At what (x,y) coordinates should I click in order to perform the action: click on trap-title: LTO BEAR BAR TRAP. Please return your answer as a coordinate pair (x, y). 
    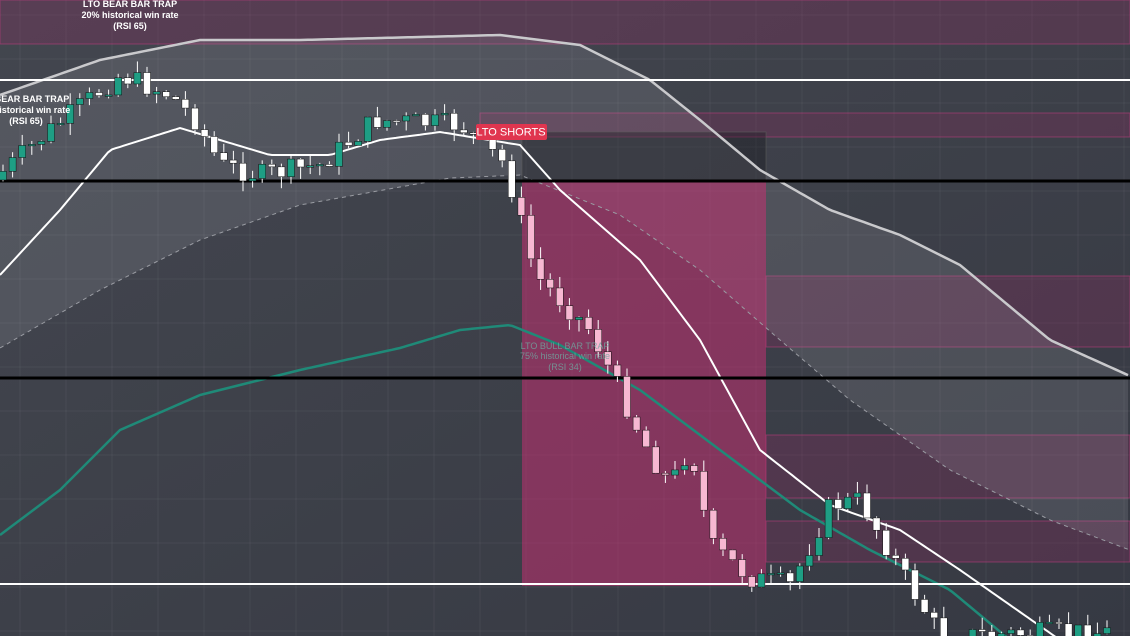
    Looking at the image, I should click on (130, 4).